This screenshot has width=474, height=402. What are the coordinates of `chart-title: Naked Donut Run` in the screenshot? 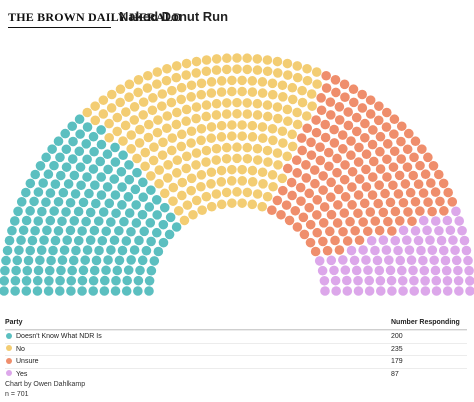 It's located at (174, 16).